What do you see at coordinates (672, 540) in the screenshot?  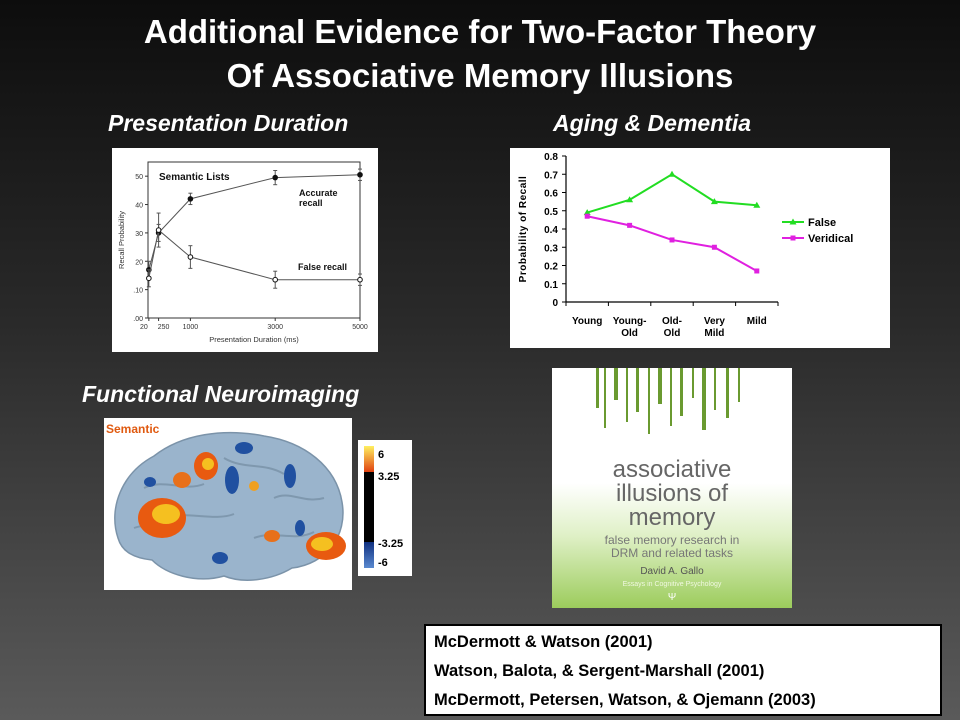 I see `book-subtitle-line-1: false memory research in` at bounding box center [672, 540].